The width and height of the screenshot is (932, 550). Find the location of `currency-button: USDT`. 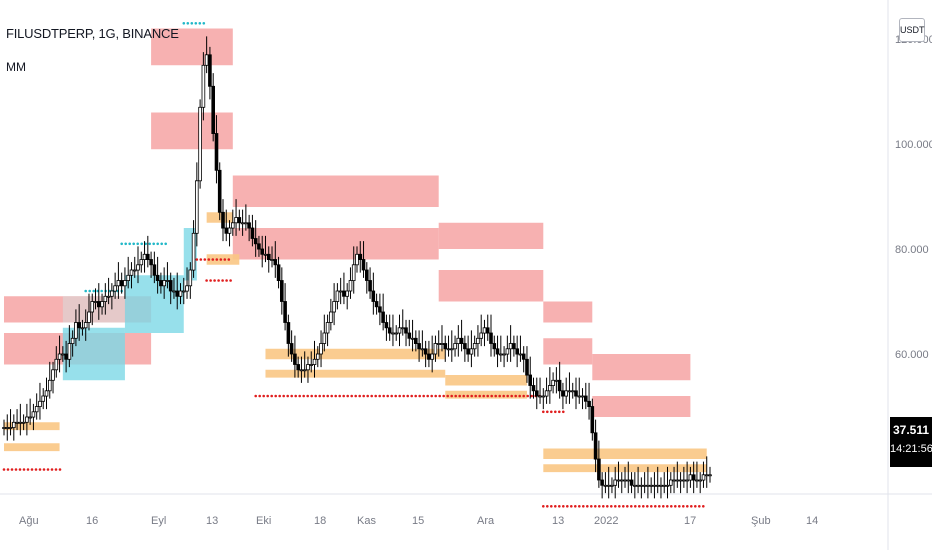

currency-button: USDT is located at coordinates (912, 30).